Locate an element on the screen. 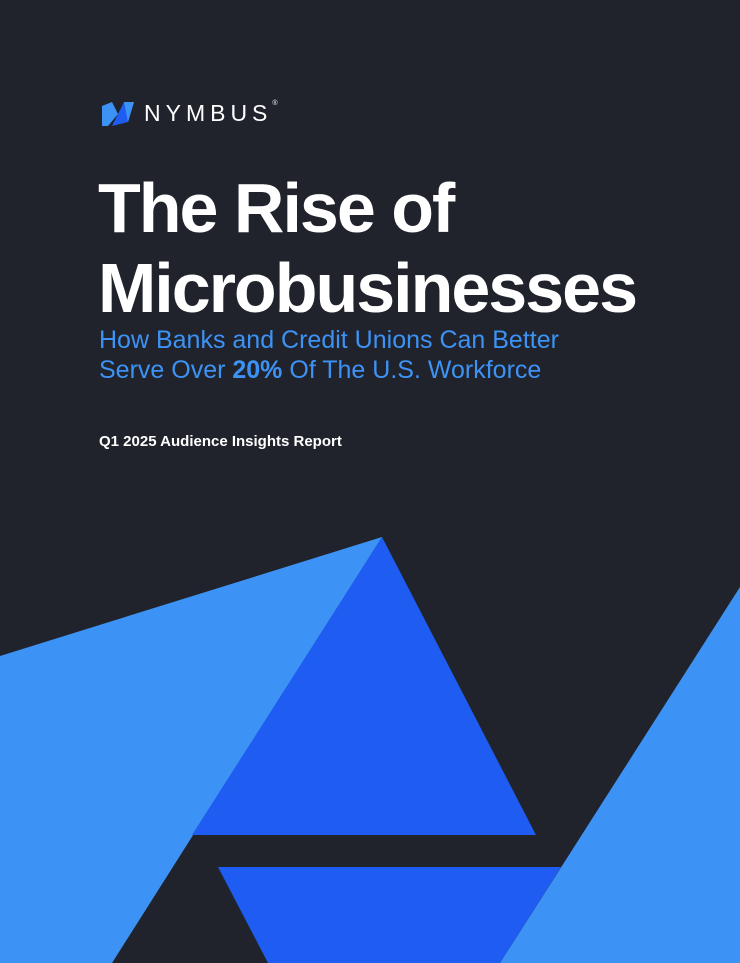  title-line-2: Microbusinesses is located at coordinates (368, 288).